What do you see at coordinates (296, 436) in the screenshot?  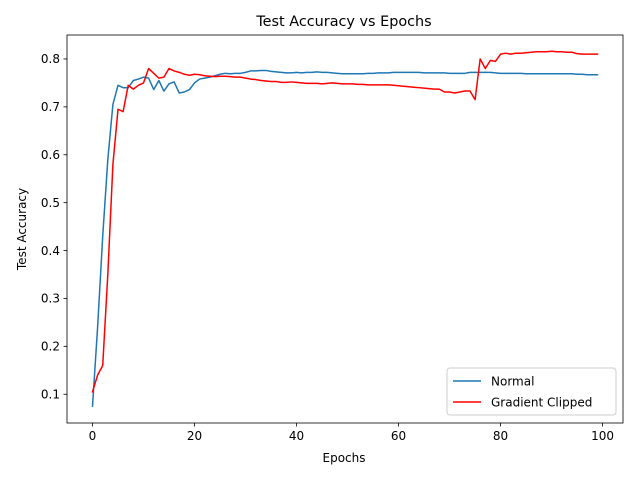 I see `x-tick-label: 40` at bounding box center [296, 436].